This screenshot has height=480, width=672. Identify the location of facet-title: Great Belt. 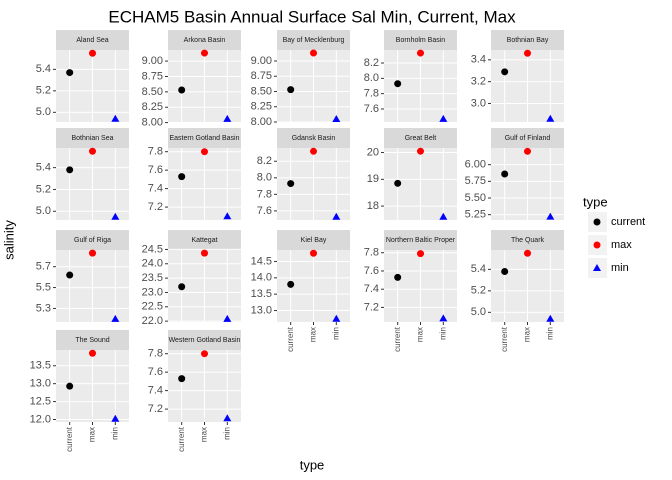
(421, 138).